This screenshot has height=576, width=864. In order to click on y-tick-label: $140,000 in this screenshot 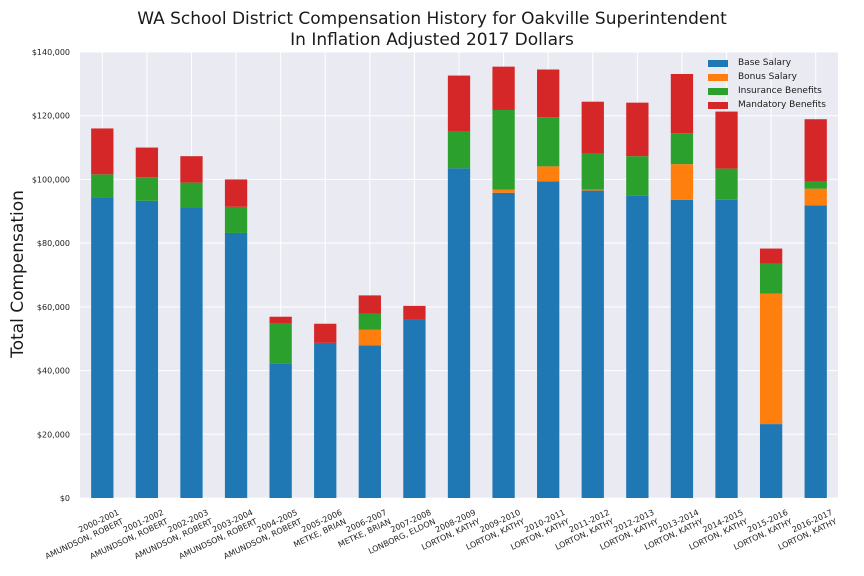, I will do `click(51, 52)`.